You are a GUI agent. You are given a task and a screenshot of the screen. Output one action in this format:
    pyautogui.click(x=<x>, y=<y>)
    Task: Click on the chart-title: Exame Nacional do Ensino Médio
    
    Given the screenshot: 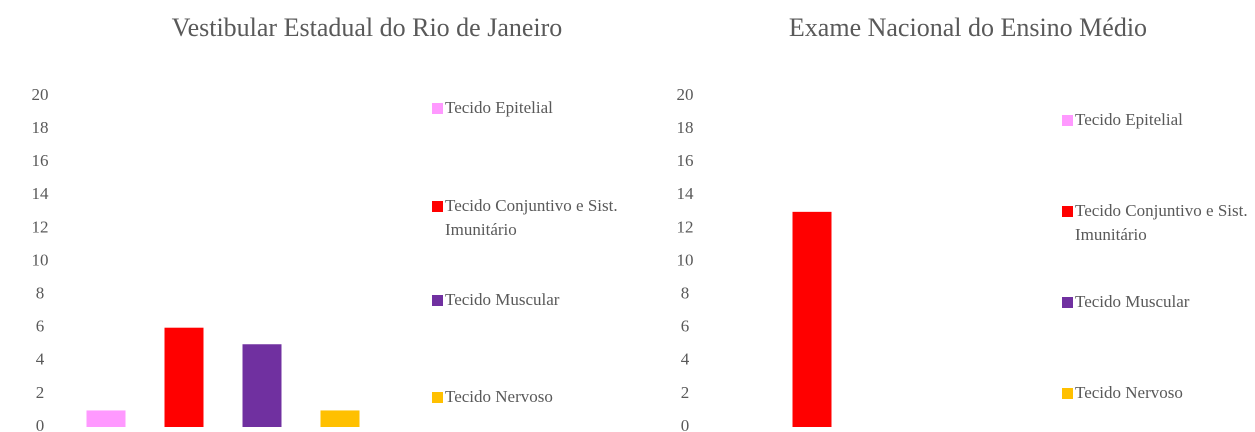 What is the action you would take?
    pyautogui.click(x=968, y=27)
    